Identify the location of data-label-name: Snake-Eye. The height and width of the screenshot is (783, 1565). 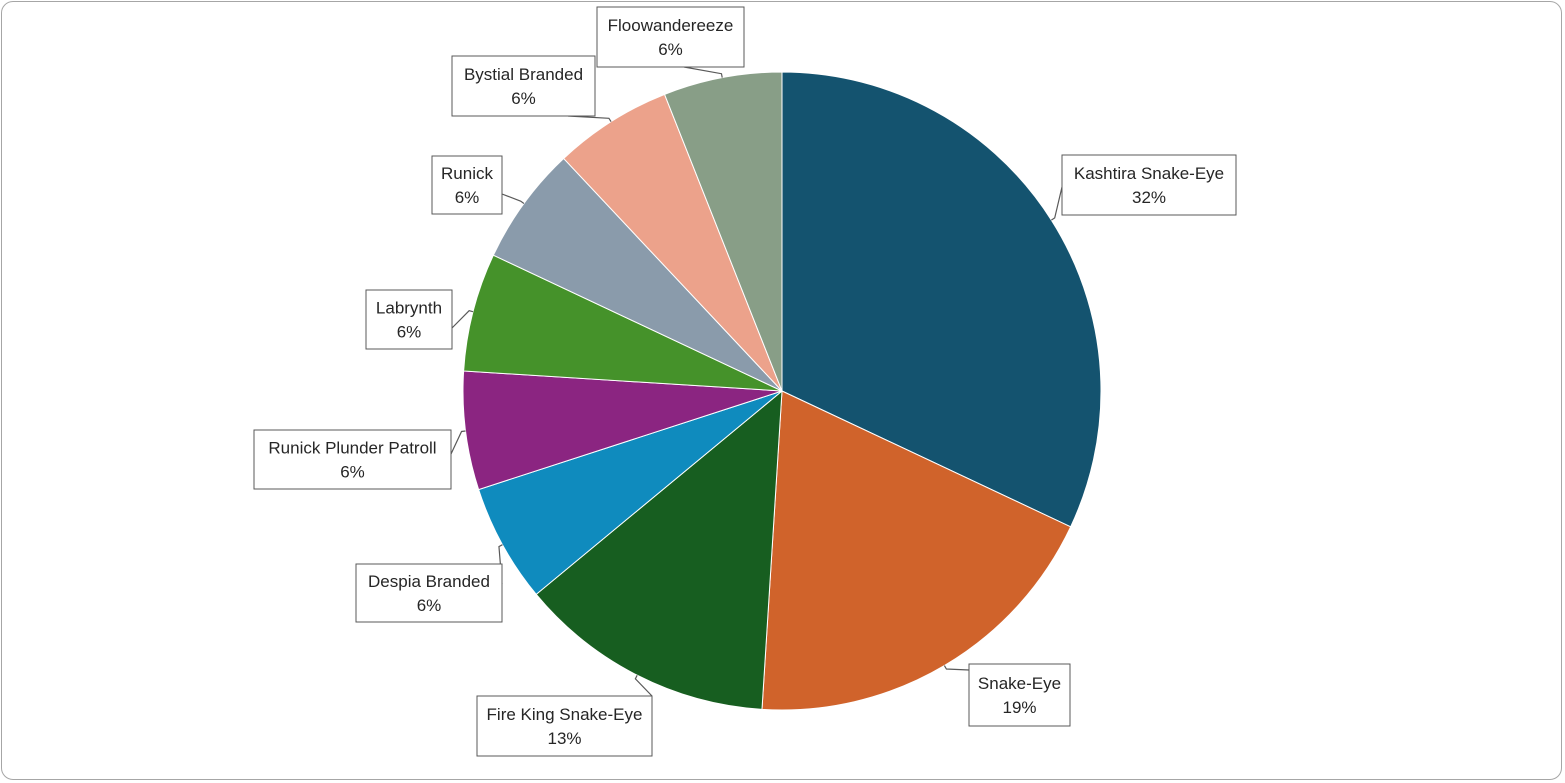
(1019, 683).